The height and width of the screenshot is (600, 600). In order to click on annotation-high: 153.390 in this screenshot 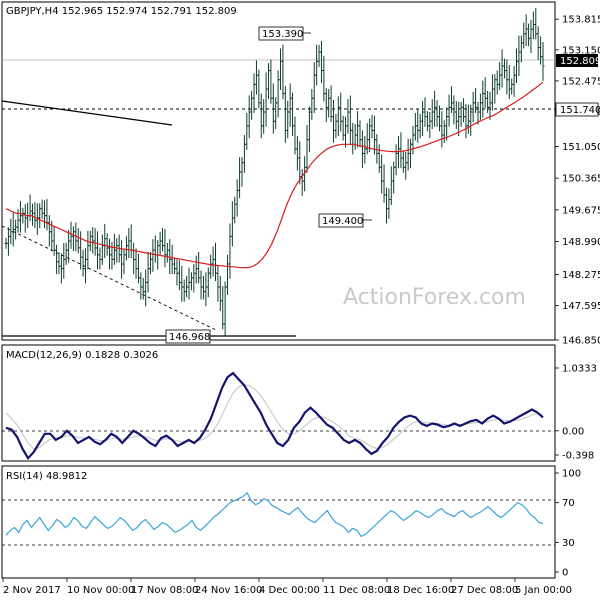, I will do `click(282, 34)`.